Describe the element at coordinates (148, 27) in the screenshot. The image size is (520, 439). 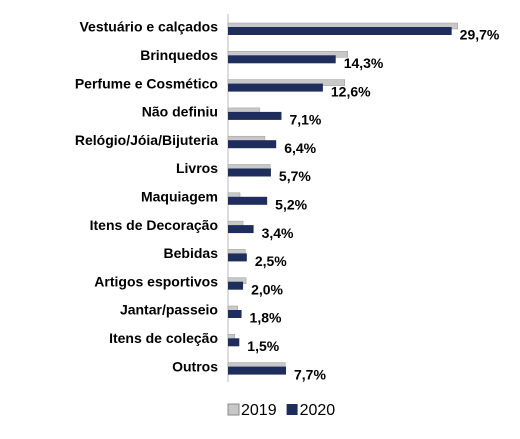
I see `category-label: Vestuário e calçados` at that location.